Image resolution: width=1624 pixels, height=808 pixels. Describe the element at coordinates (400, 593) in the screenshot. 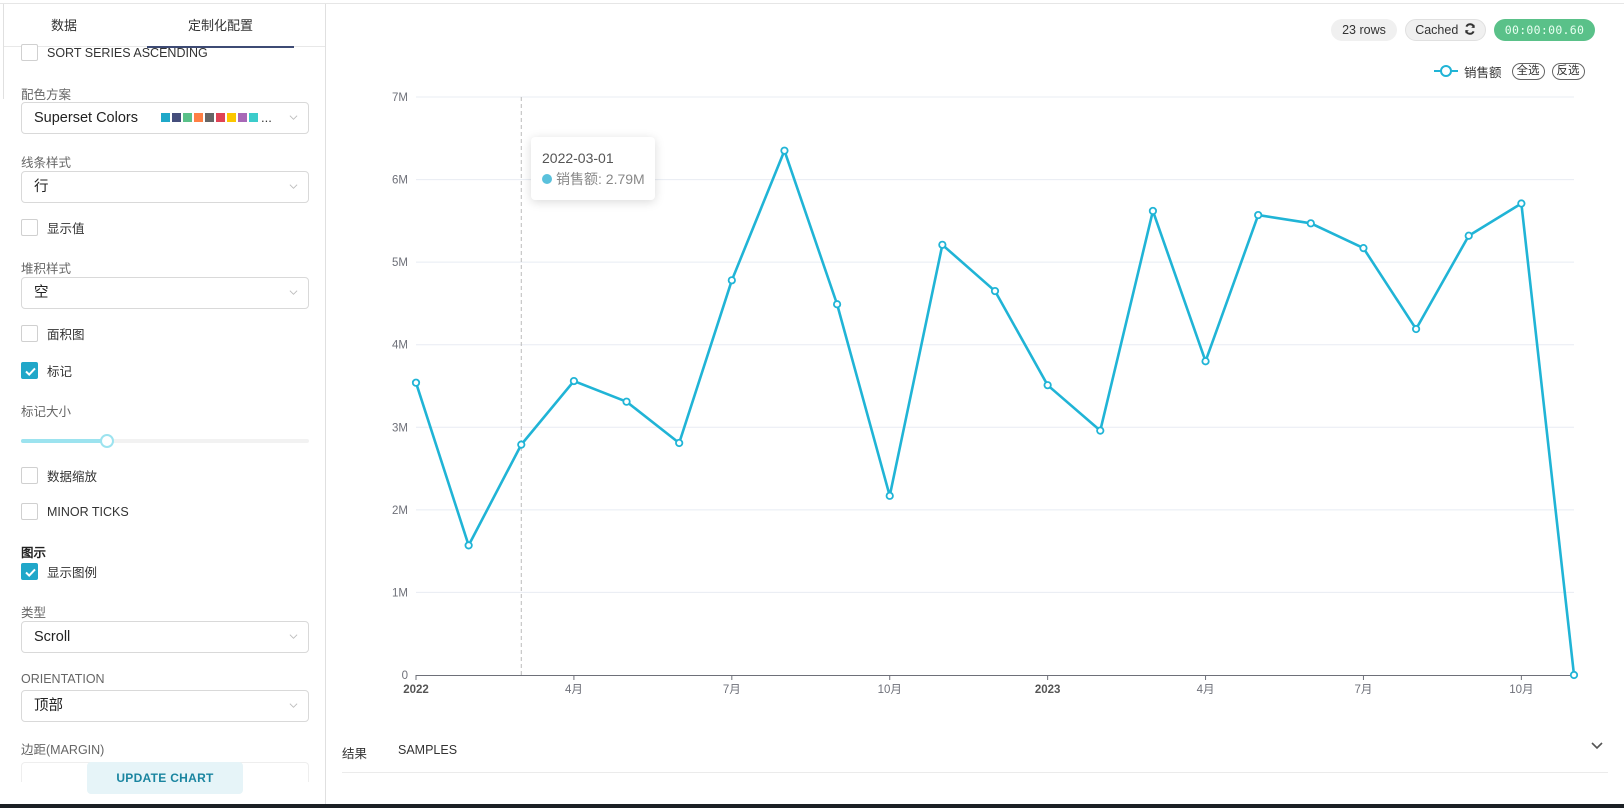

I see `svg-text: 1M` at that location.